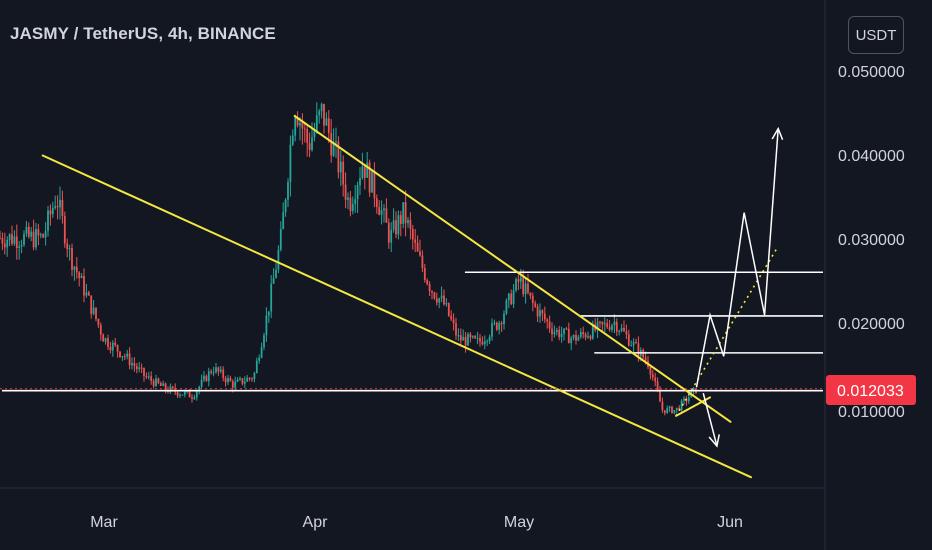  Describe the element at coordinates (143, 33) in the screenshot. I see `chart-title: JASMY / TetherUS, 4h, BINANCE` at that location.